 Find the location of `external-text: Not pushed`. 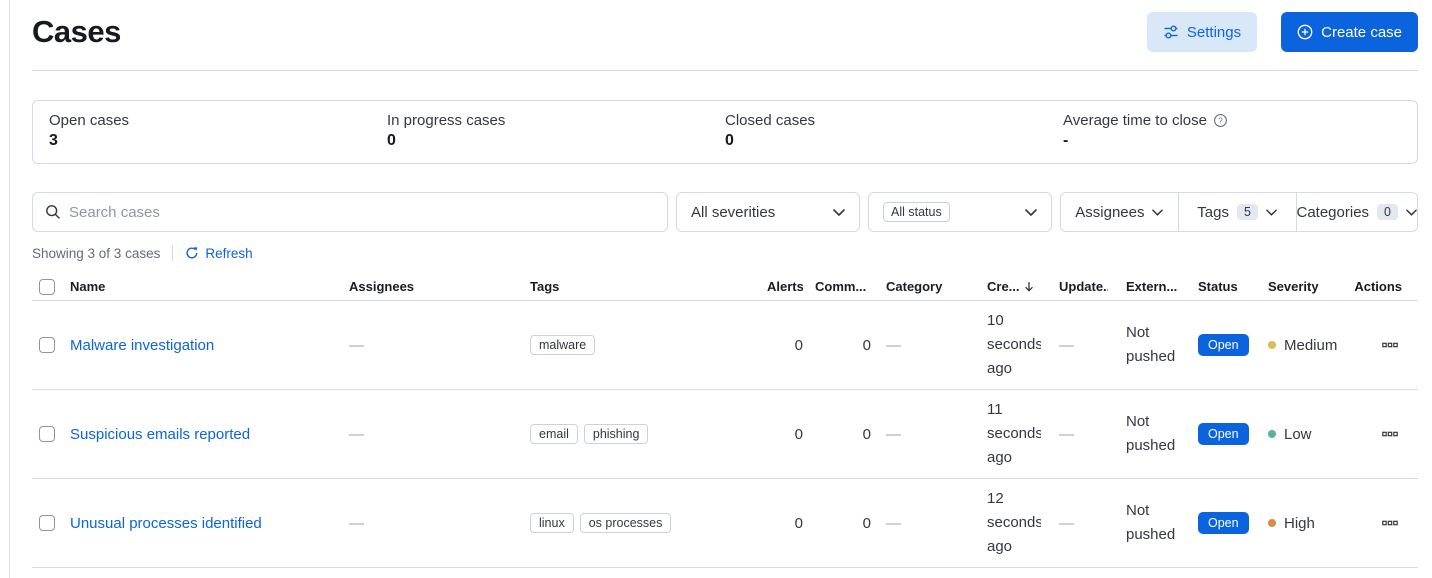

external-text: Not pushed is located at coordinates (1151, 344).